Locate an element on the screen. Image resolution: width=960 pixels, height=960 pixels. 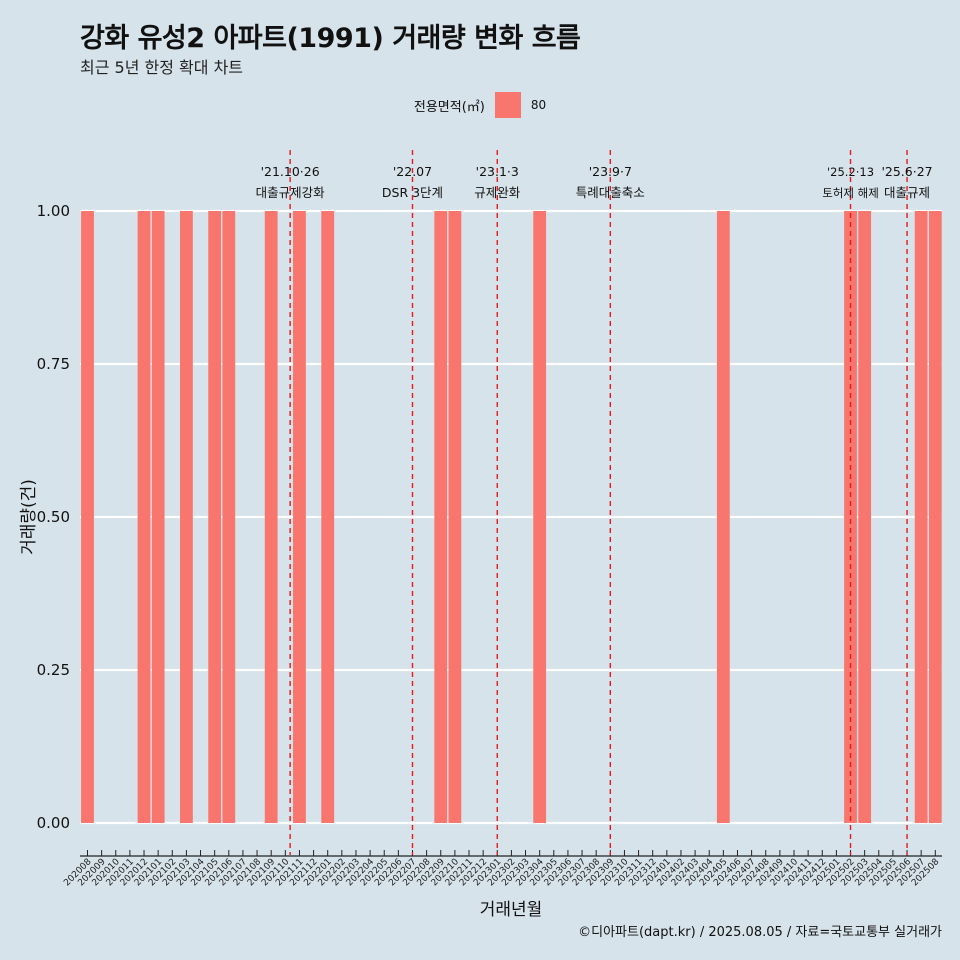
chart-subtitle: 최근 5년 한정 확대 차트 is located at coordinates (162, 67).